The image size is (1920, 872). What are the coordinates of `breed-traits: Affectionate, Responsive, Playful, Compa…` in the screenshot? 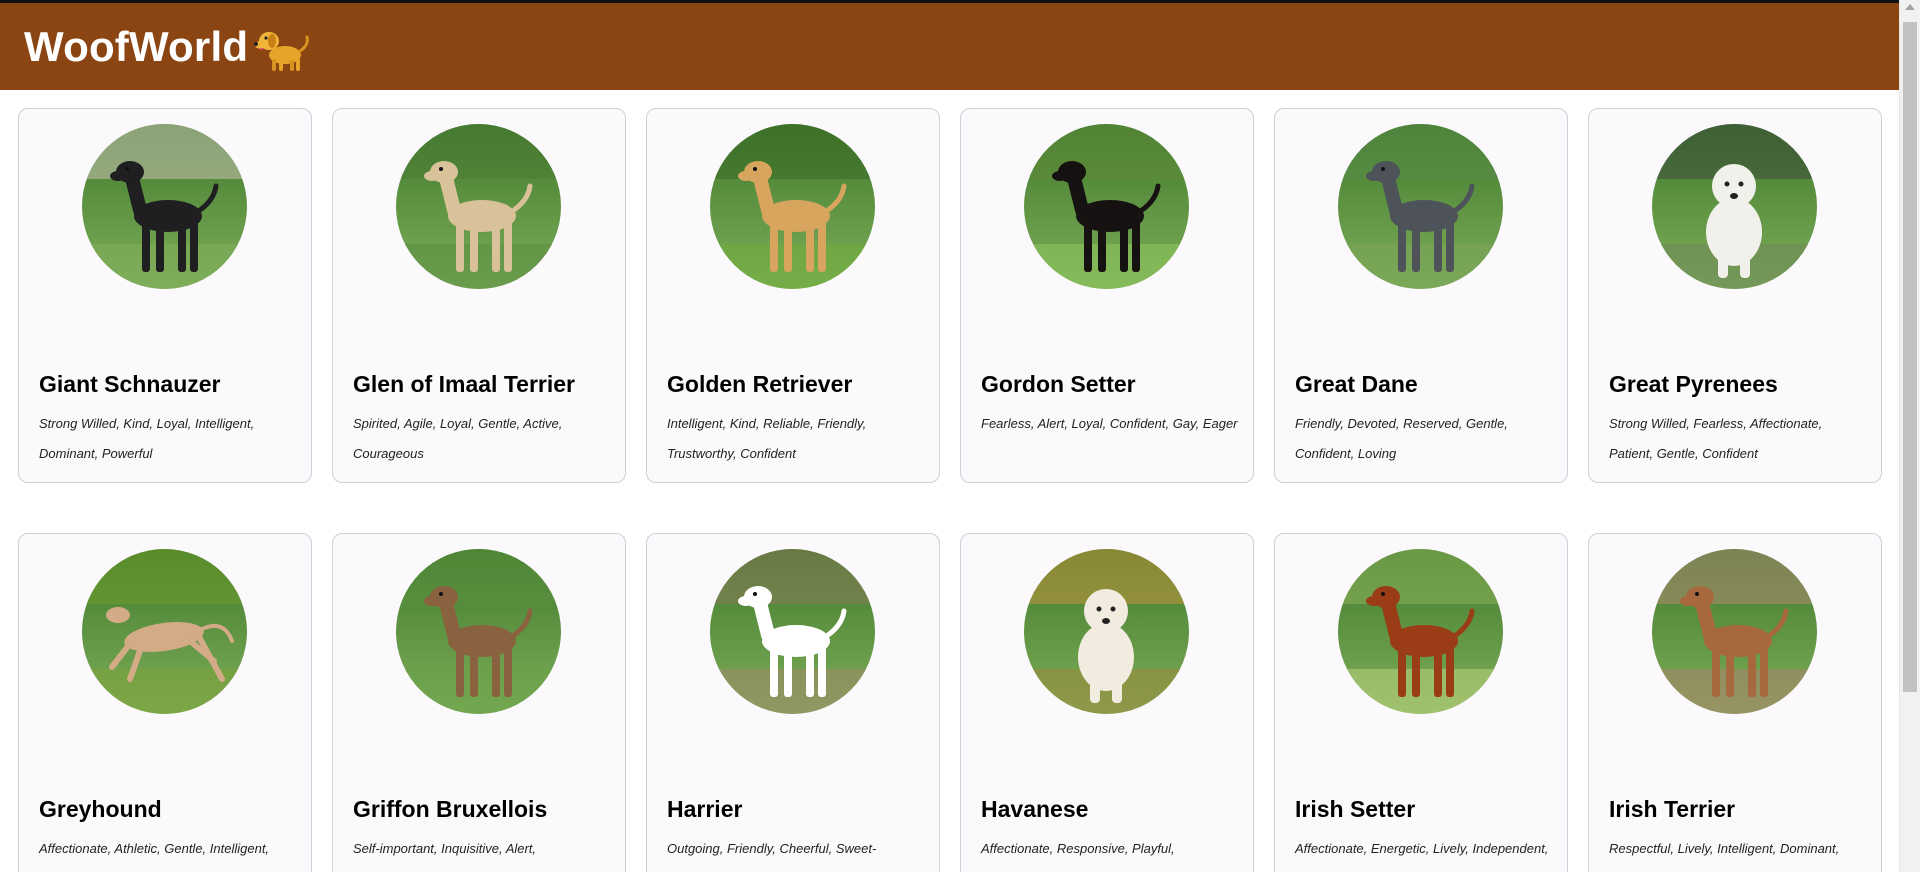 It's located at (1080, 856).